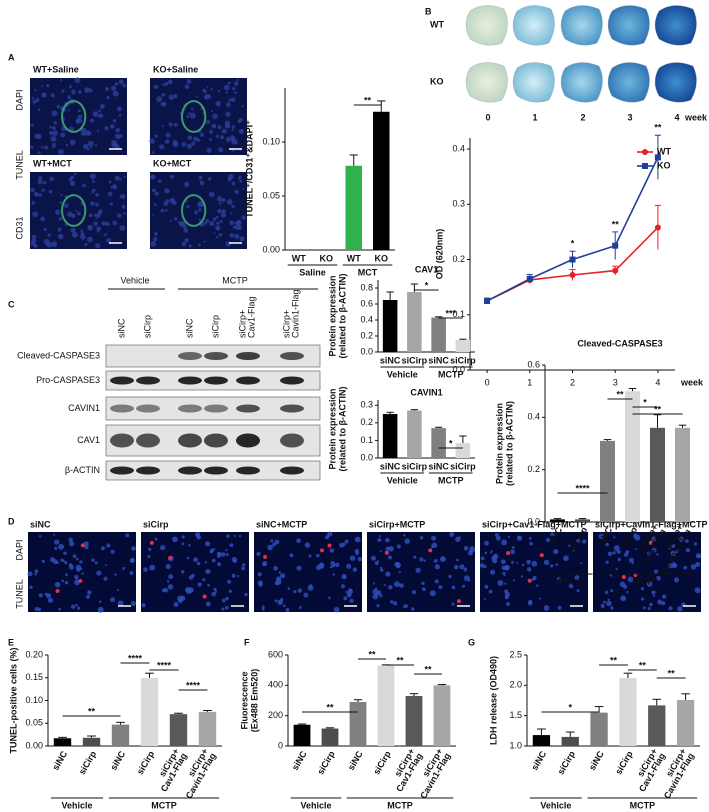 The width and height of the screenshot is (709, 812). What do you see at coordinates (582, 117) in the screenshot?
I see `column-label: 2` at bounding box center [582, 117].